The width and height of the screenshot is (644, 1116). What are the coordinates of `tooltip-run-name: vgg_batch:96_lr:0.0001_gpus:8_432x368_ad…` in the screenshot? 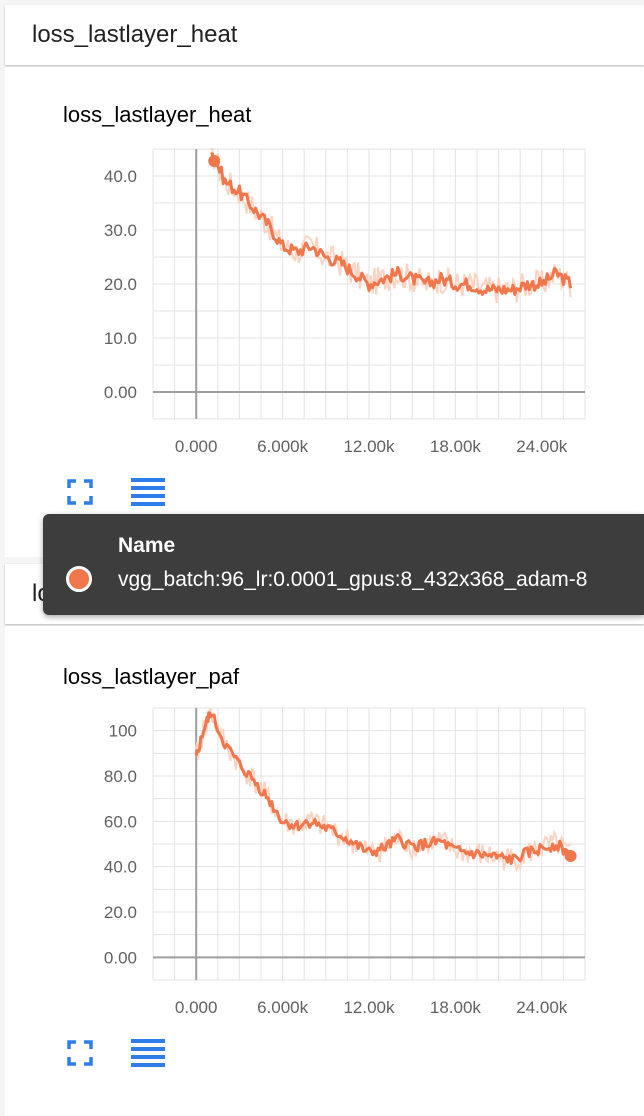 It's located at (353, 579).